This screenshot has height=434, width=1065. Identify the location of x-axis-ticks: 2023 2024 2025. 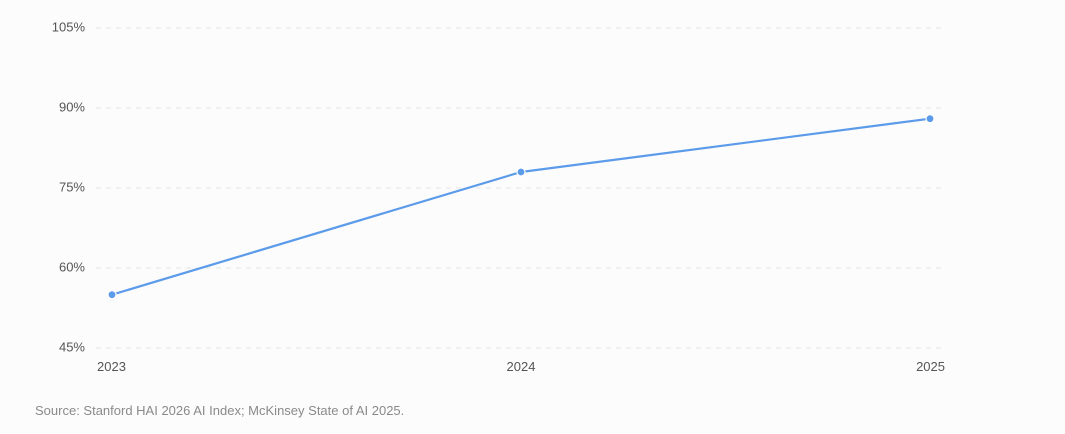
(521, 366).